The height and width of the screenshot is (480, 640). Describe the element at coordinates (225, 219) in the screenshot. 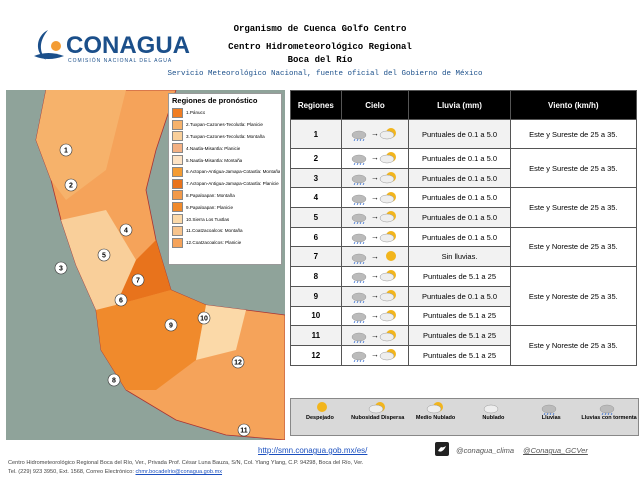

I see `legend-item: 10.Sierra Los Tuxtlas` at that location.